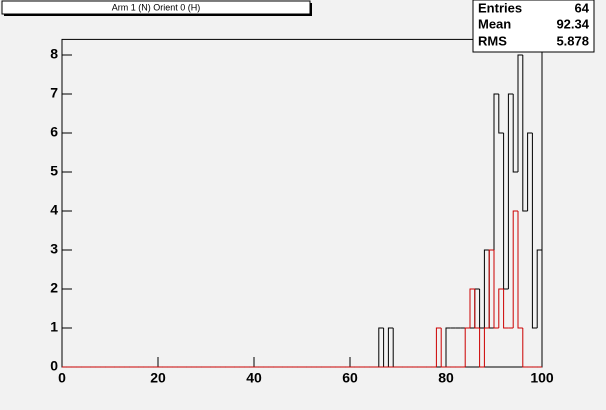  I want to click on title-box, so click(156, 7).